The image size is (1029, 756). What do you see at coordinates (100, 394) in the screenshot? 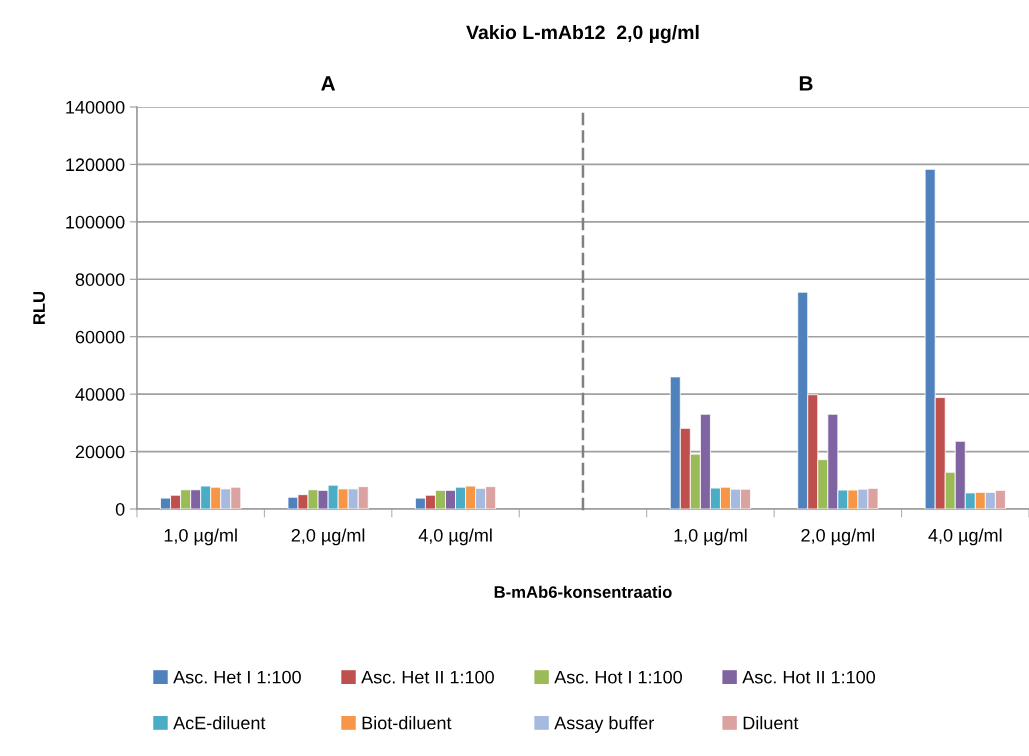
I see `y-tick-label: 40000` at bounding box center [100, 394].